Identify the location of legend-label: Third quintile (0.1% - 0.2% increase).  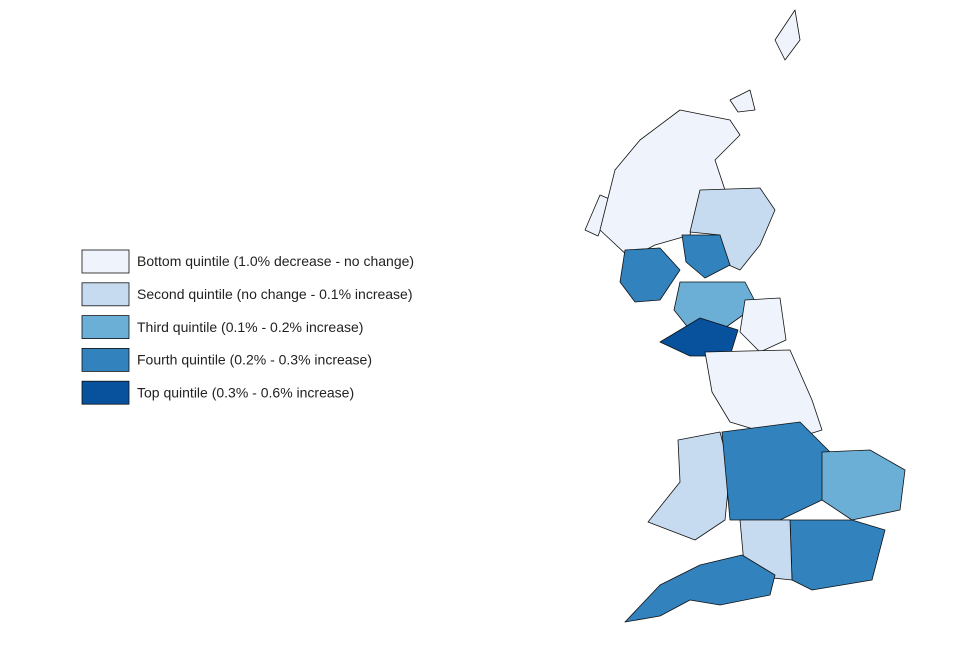
(250, 327).